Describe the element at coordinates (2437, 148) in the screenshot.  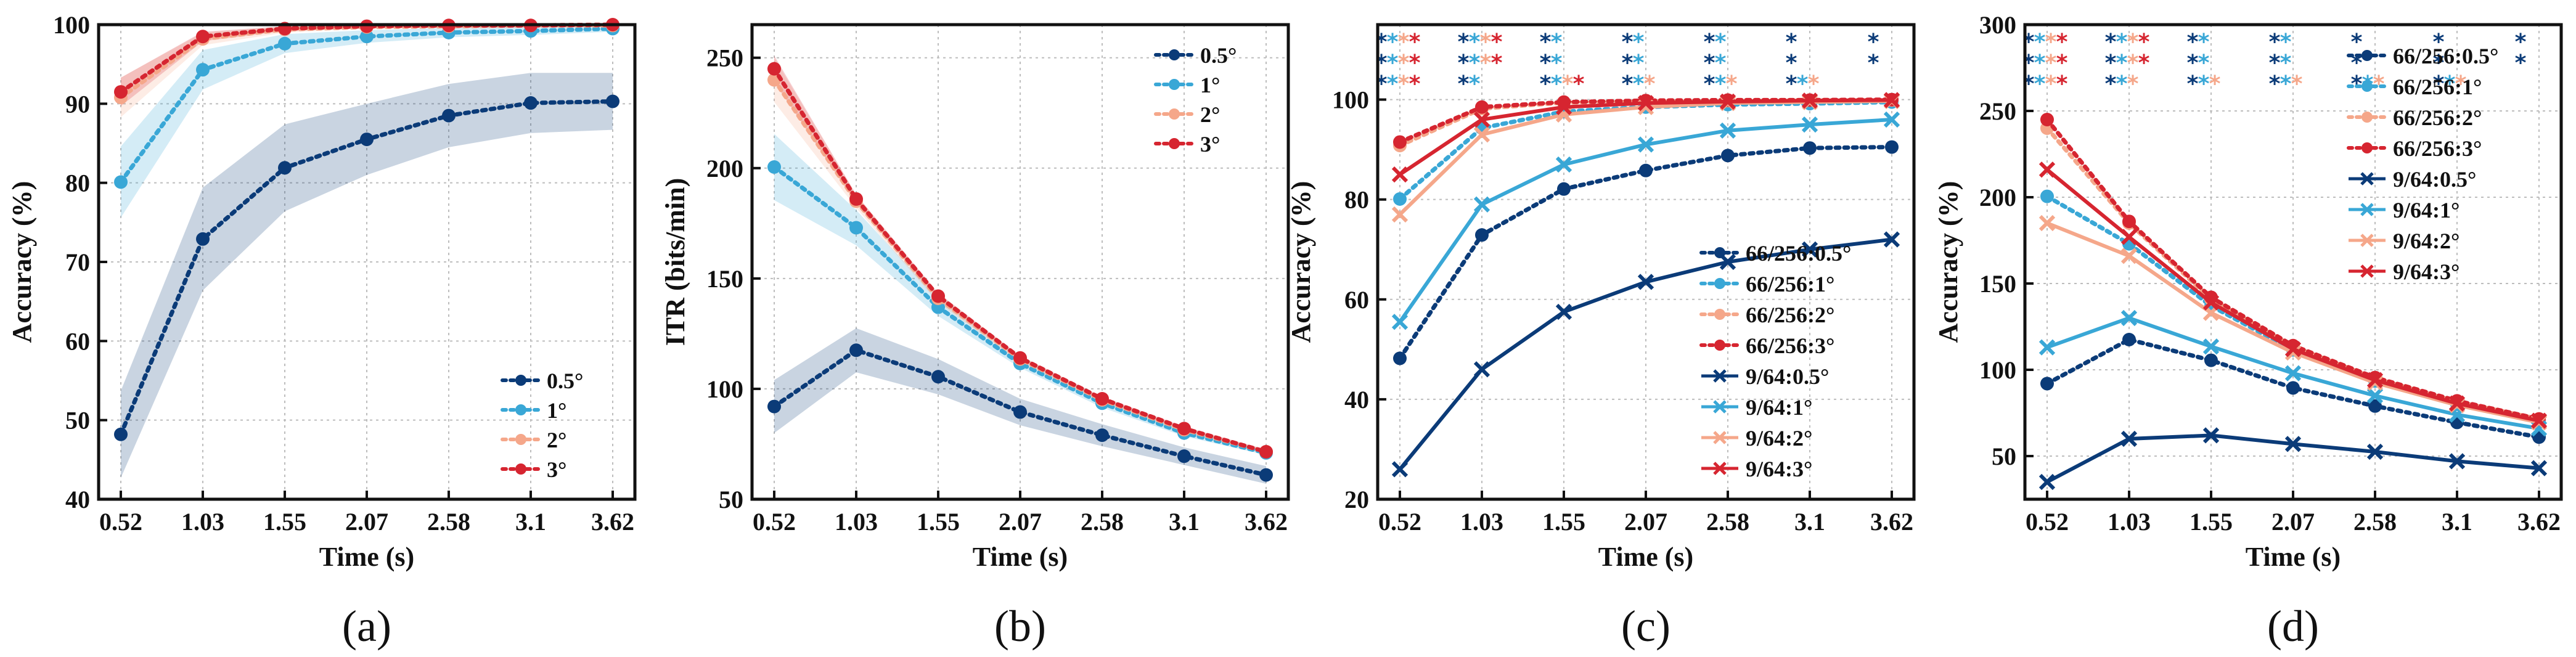
I see `legend-label: 66/256:3°` at that location.